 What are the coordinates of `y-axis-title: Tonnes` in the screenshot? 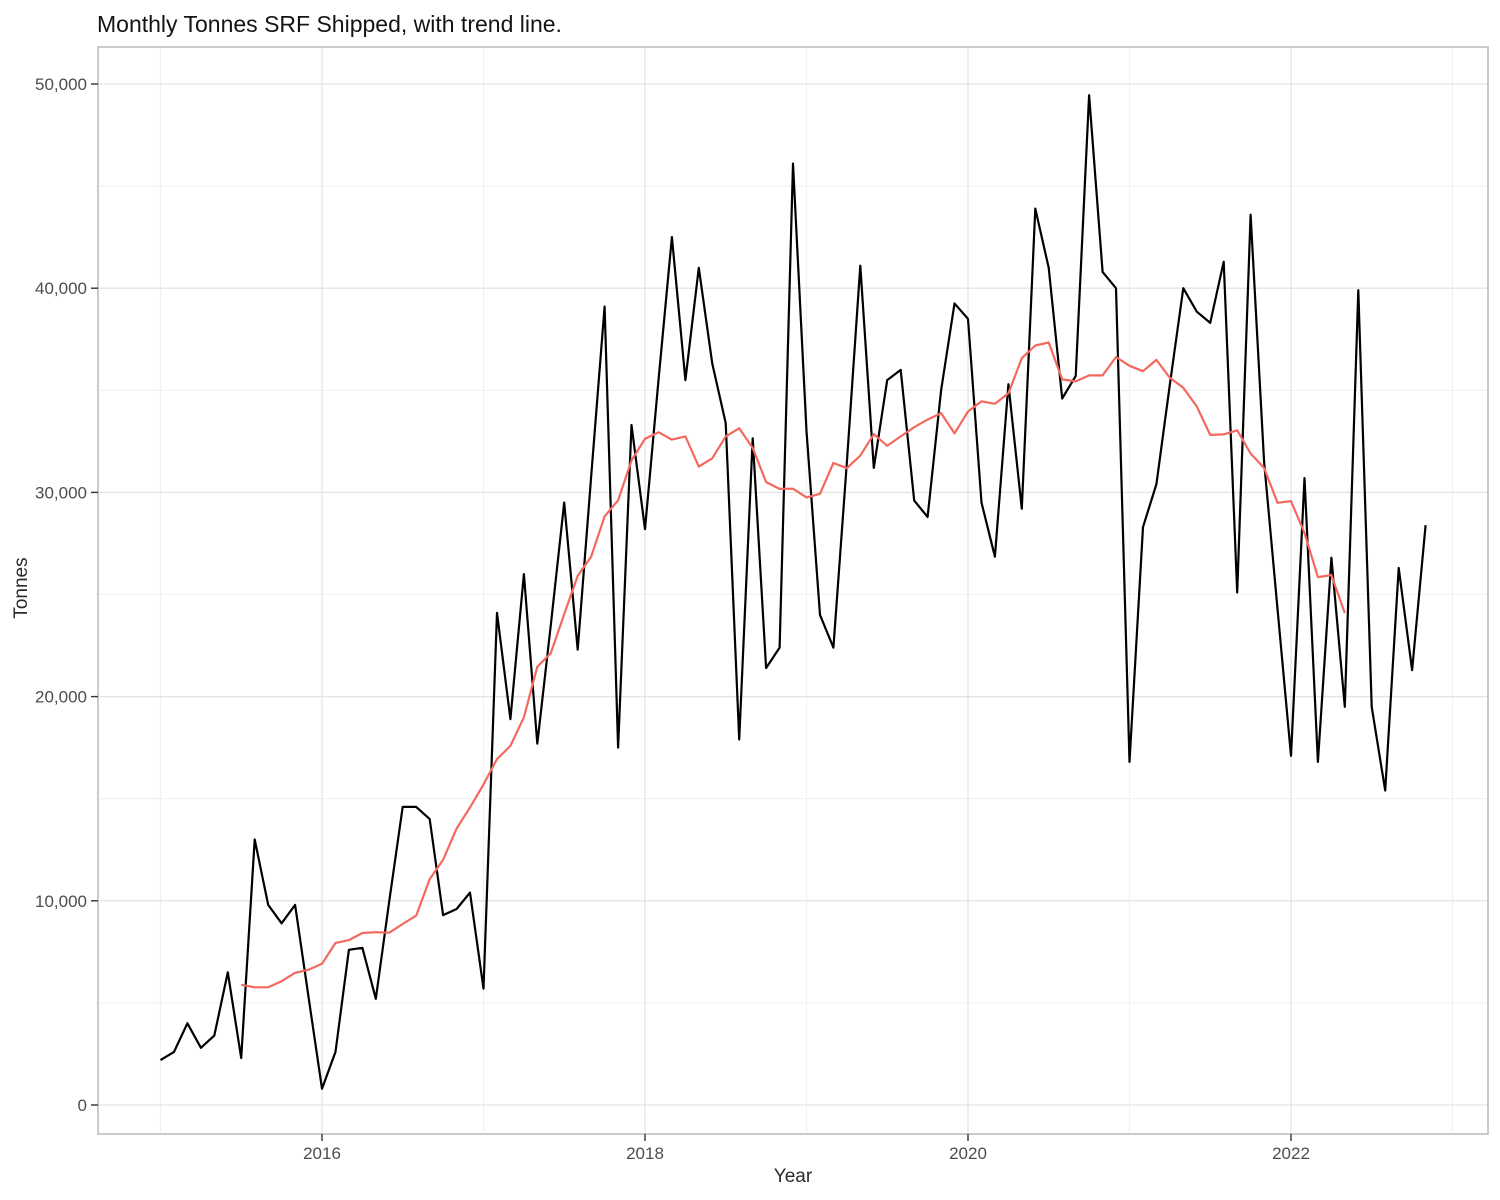 It's located at (21, 588).